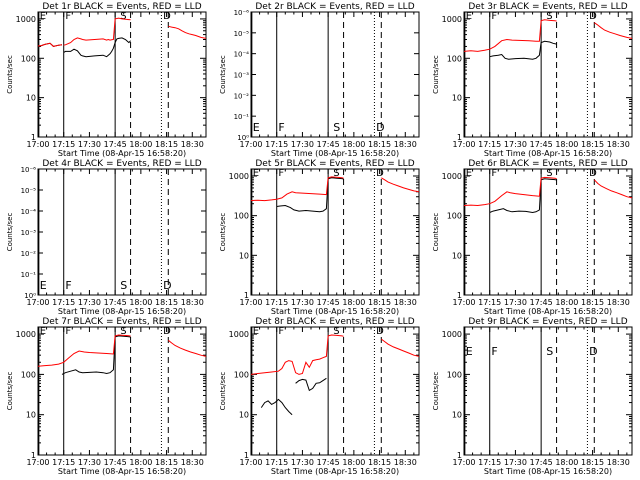 The height and width of the screenshot is (480, 640). Describe the element at coordinates (242, 34) in the screenshot. I see `y-tick-label: 10⁻⁵` at that location.